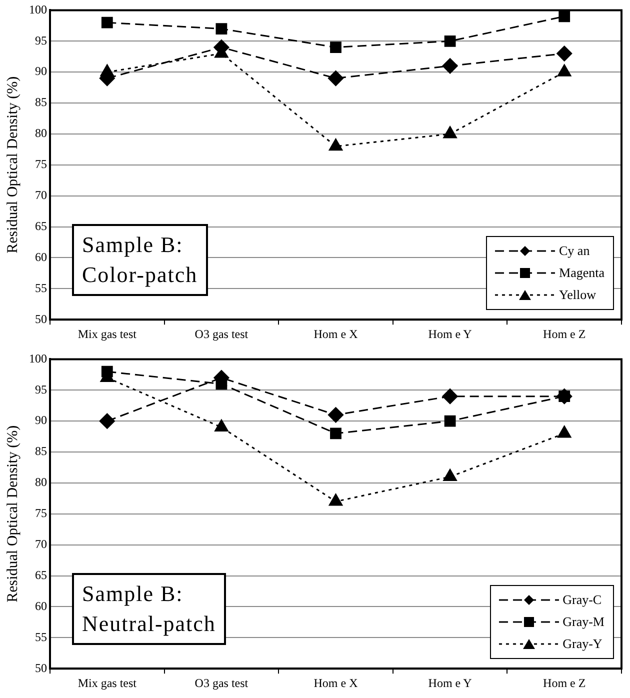  What do you see at coordinates (574, 250) in the screenshot?
I see `legend-label: Cy an` at bounding box center [574, 250].